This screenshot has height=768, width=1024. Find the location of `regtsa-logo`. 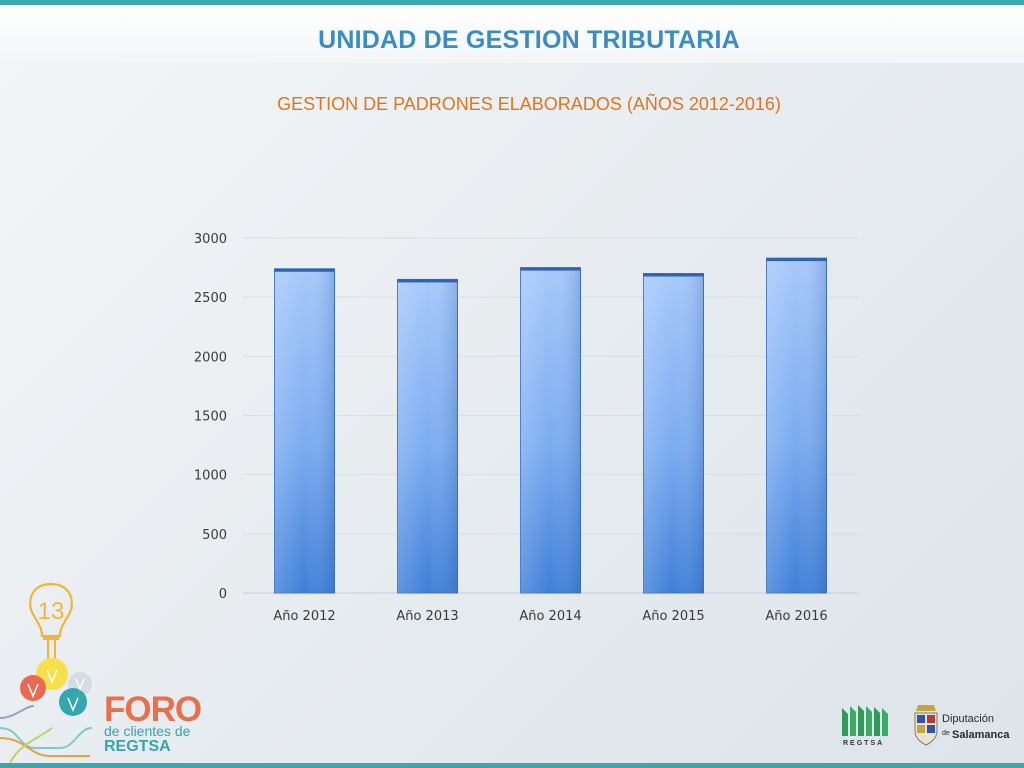

regtsa-logo is located at coordinates (865, 720).